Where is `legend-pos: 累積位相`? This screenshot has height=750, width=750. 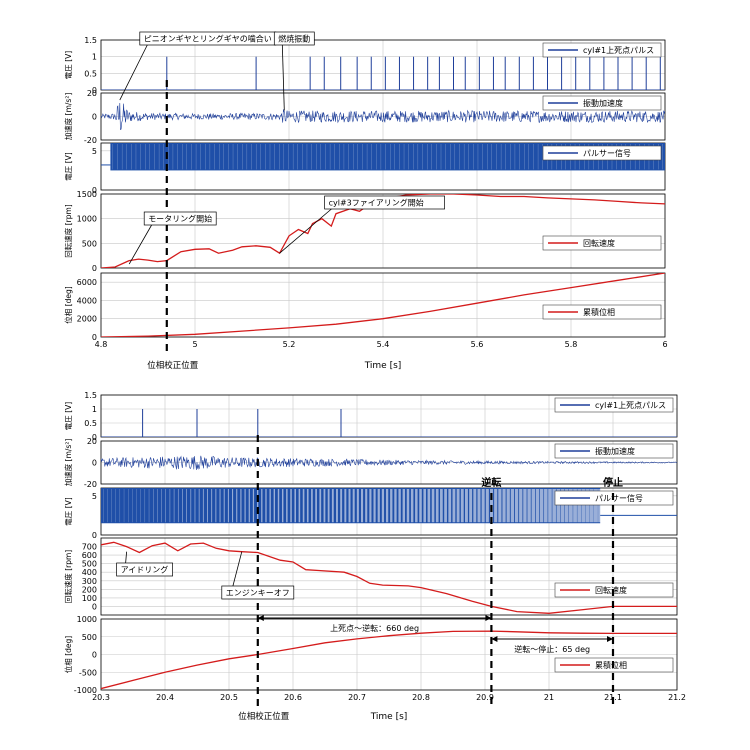 legend-pos: 累積位相 is located at coordinates (602, 312).